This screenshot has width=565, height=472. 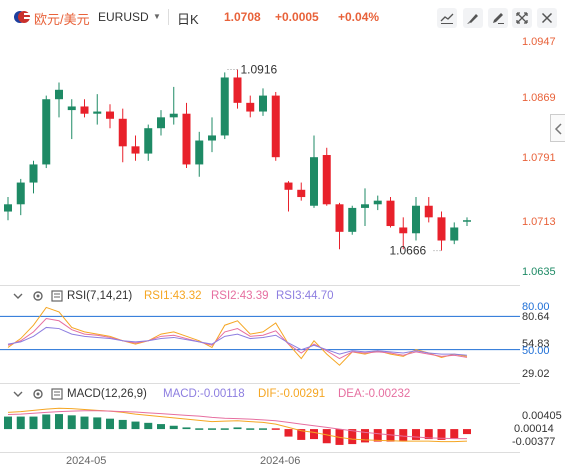 I want to click on rsi-title: RSI(7,14,21), so click(x=100, y=296).